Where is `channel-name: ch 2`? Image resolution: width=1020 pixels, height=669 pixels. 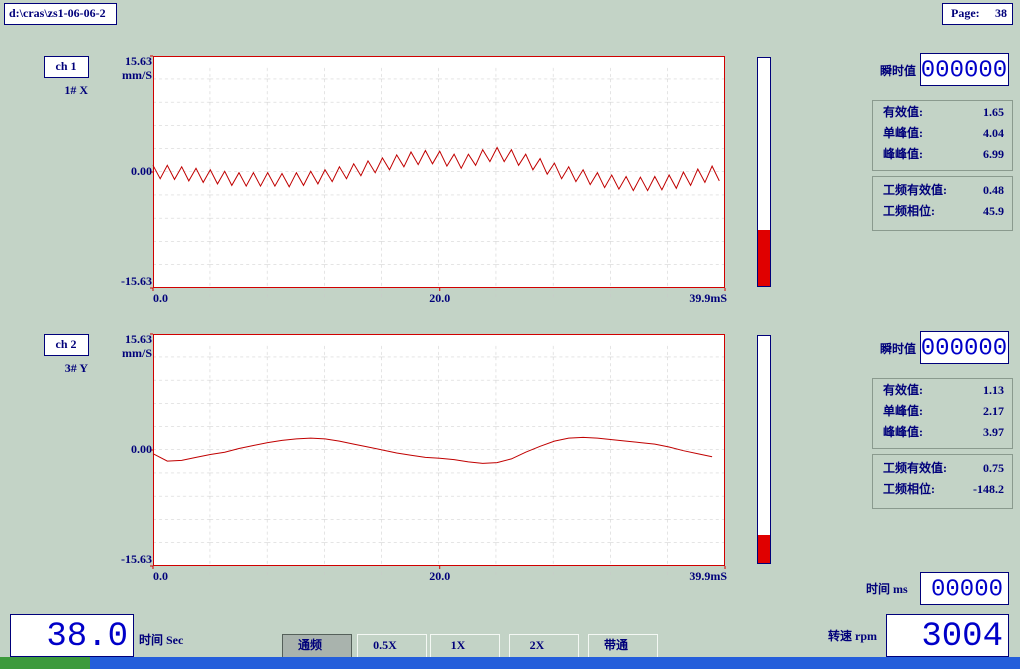
channel-name: ch 2 is located at coordinates (66, 344).